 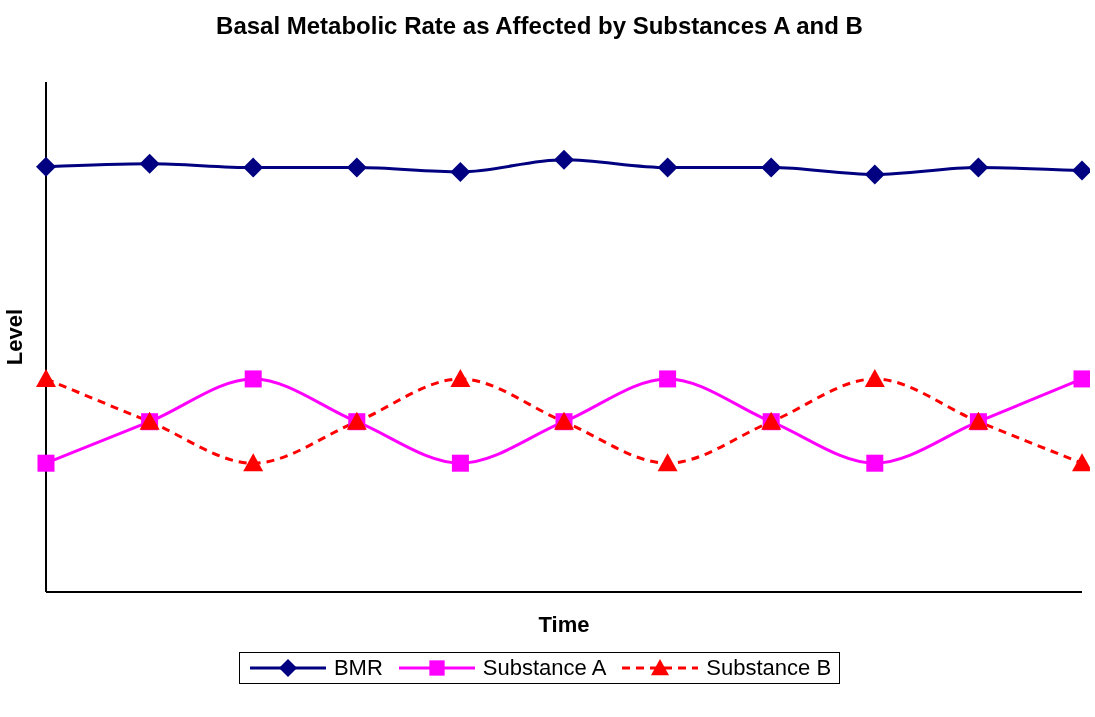 What do you see at coordinates (544, 668) in the screenshot?
I see `legend-label: Substance A` at bounding box center [544, 668].